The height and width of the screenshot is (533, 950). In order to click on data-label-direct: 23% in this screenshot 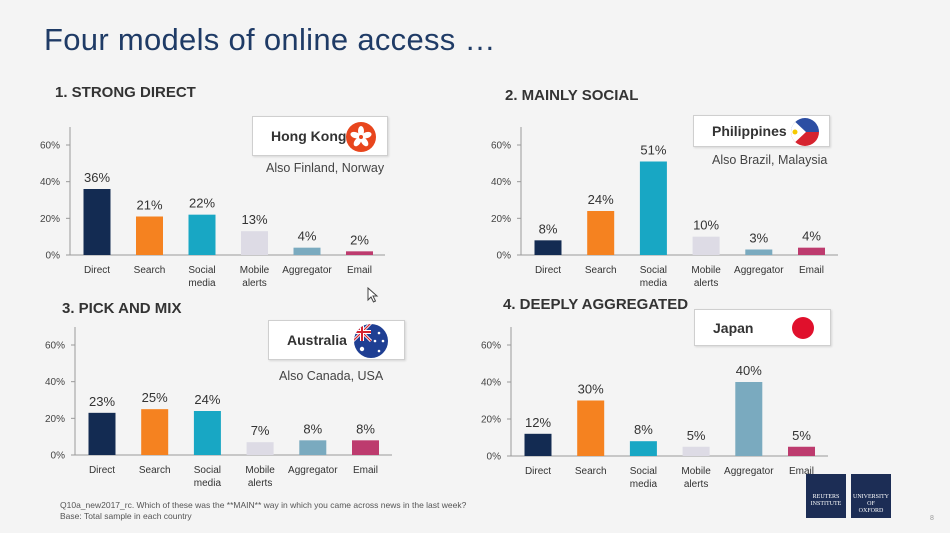, I will do `click(102, 401)`.